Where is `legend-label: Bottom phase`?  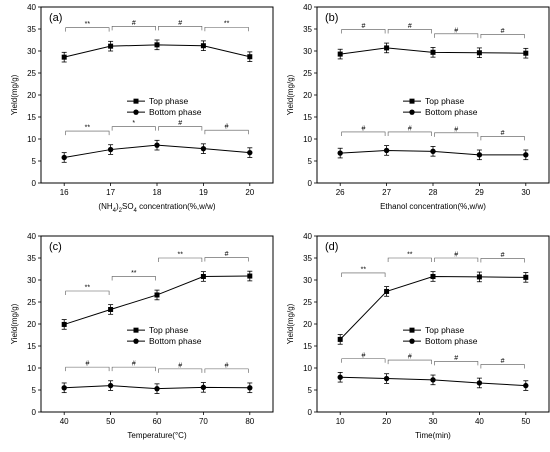
legend-label: Bottom phase is located at coordinates (175, 112).